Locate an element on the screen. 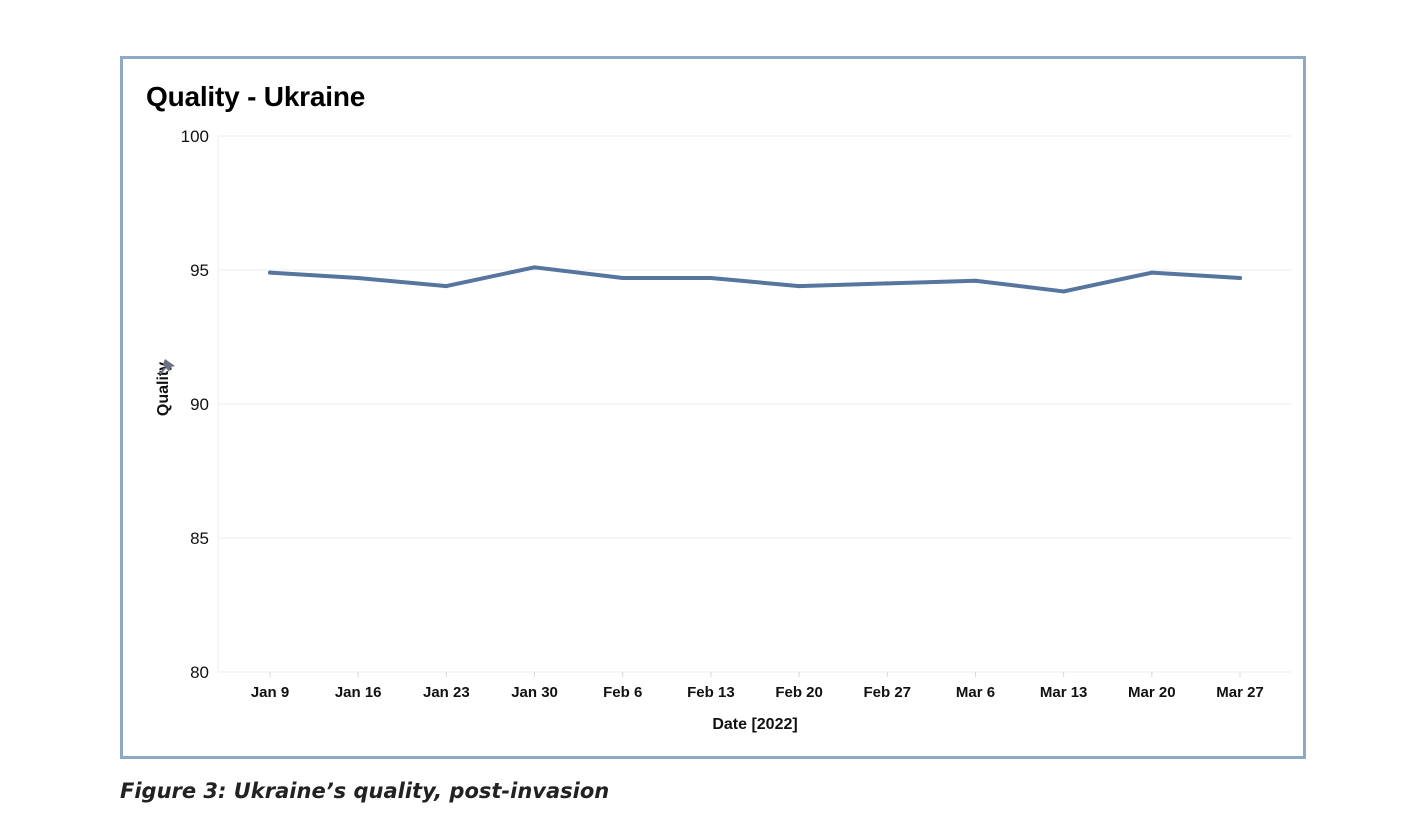  y-axis-title: Quality is located at coordinates (163, 389).